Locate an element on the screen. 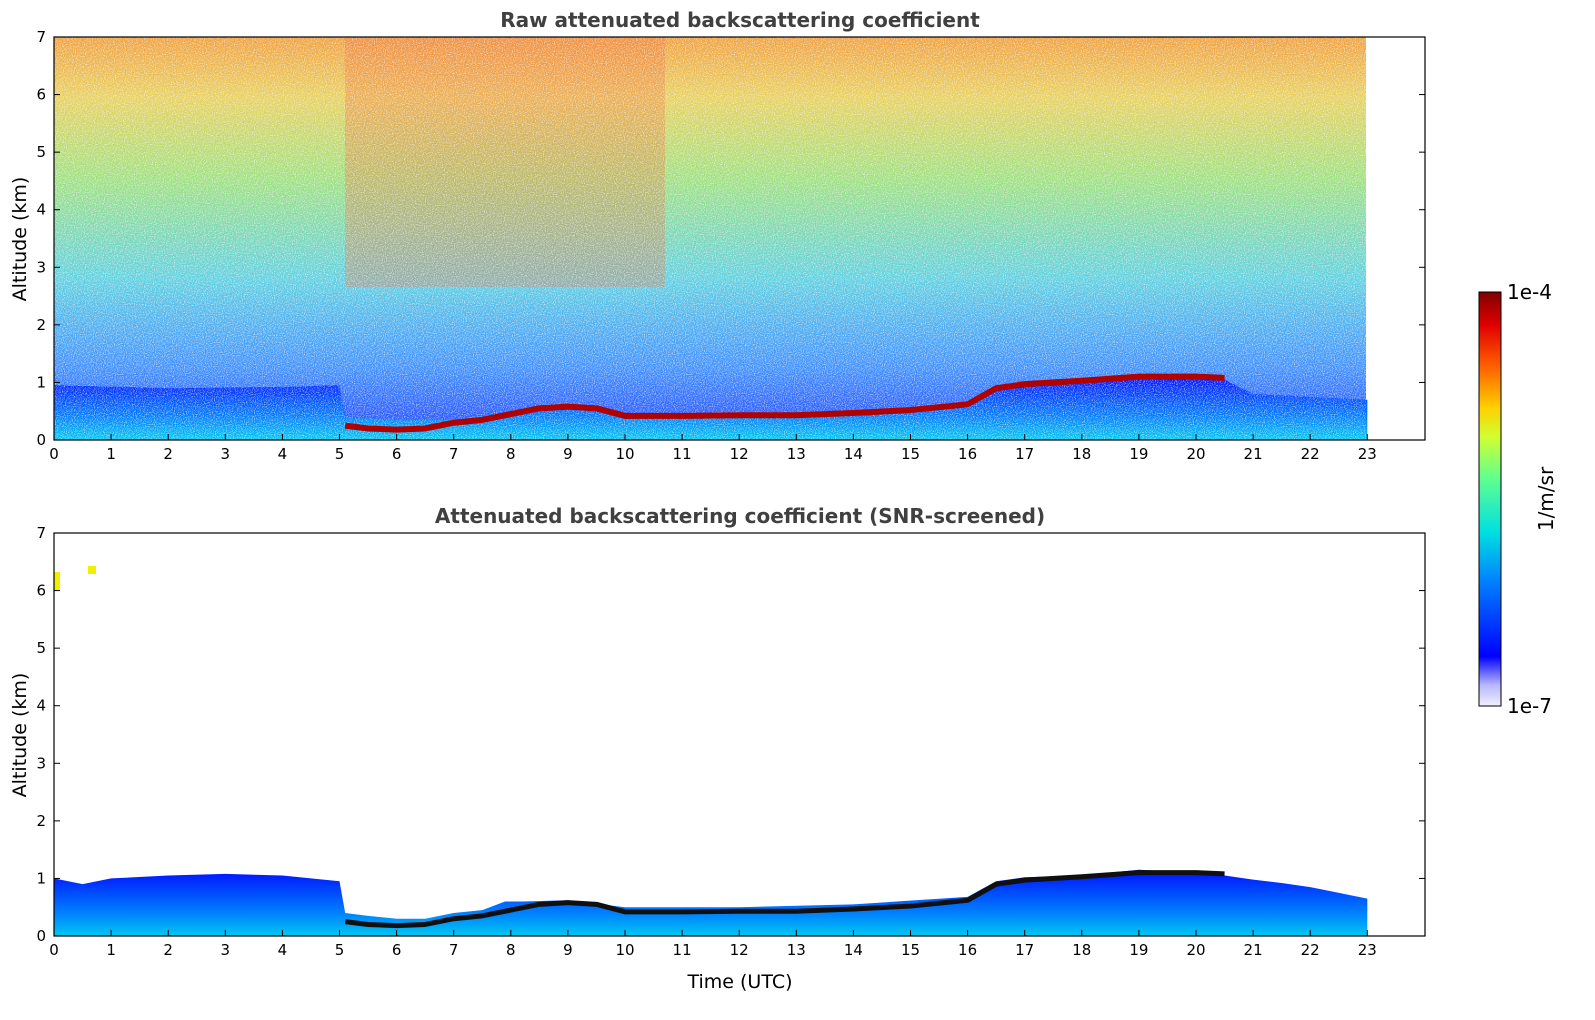 The width and height of the screenshot is (1595, 1020). screened-x-tick-label: 19 is located at coordinates (1138, 950).